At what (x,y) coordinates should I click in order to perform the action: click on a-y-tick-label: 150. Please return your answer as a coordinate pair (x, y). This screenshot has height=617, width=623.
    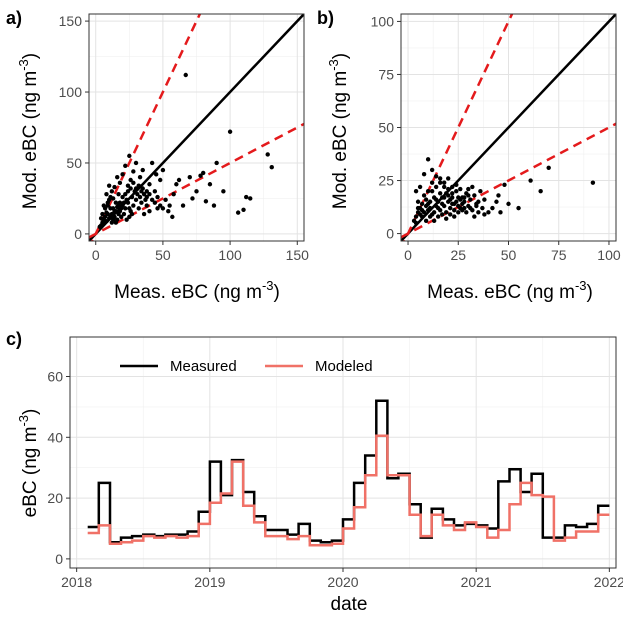
    Looking at the image, I should click on (71, 21).